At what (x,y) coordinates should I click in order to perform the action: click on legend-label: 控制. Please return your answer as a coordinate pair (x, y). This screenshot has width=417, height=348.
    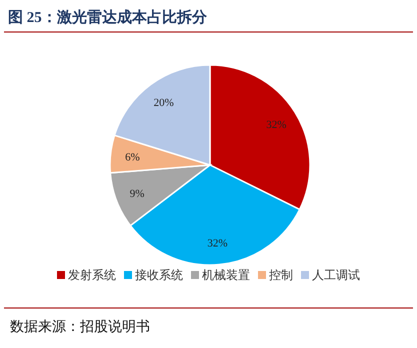
    Looking at the image, I should click on (281, 275).